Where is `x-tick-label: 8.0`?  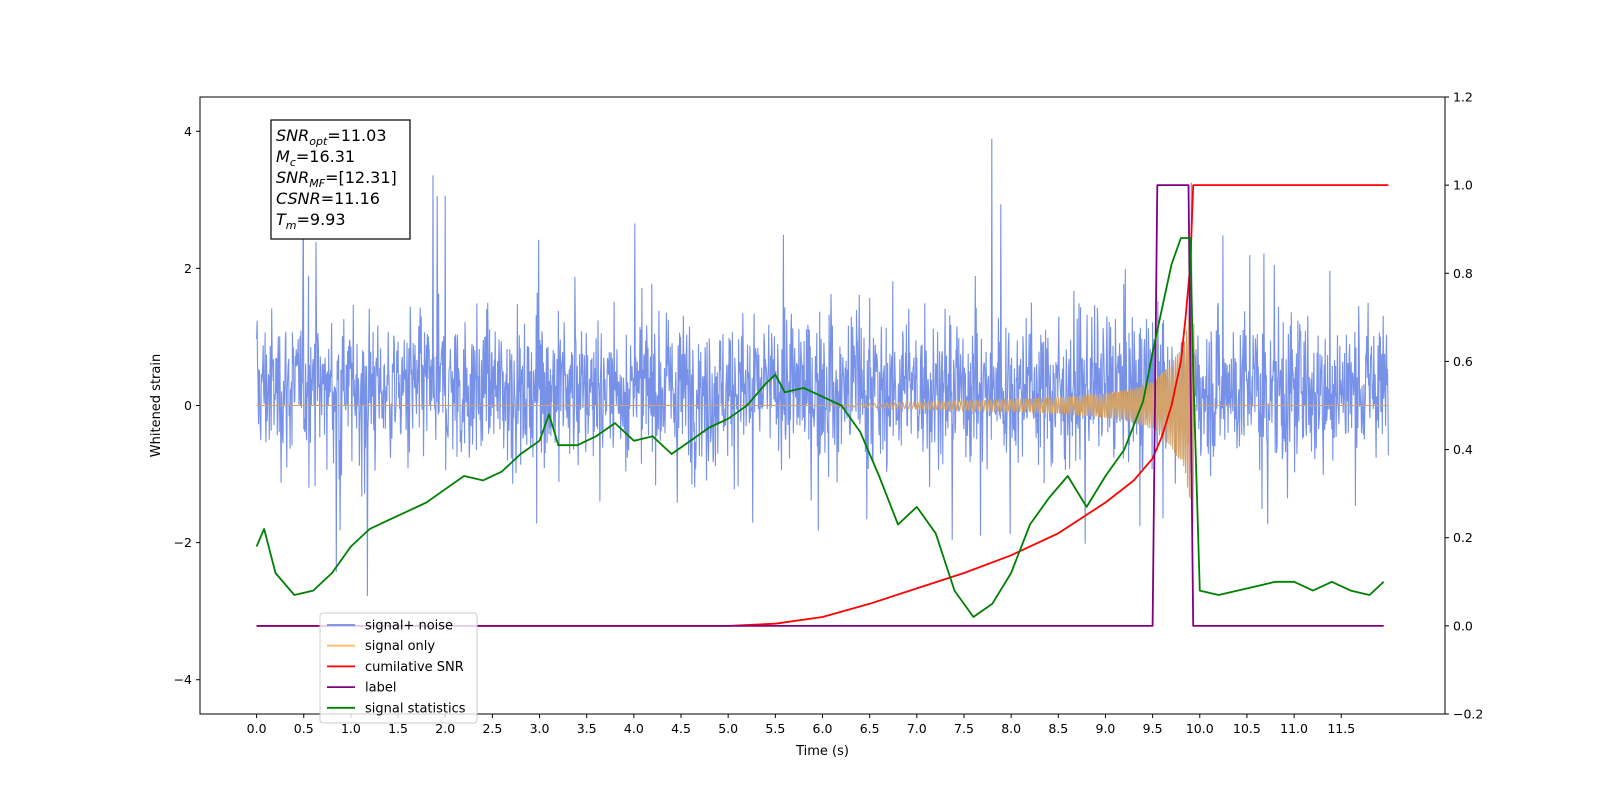
x-tick-label: 8.0 is located at coordinates (1011, 728).